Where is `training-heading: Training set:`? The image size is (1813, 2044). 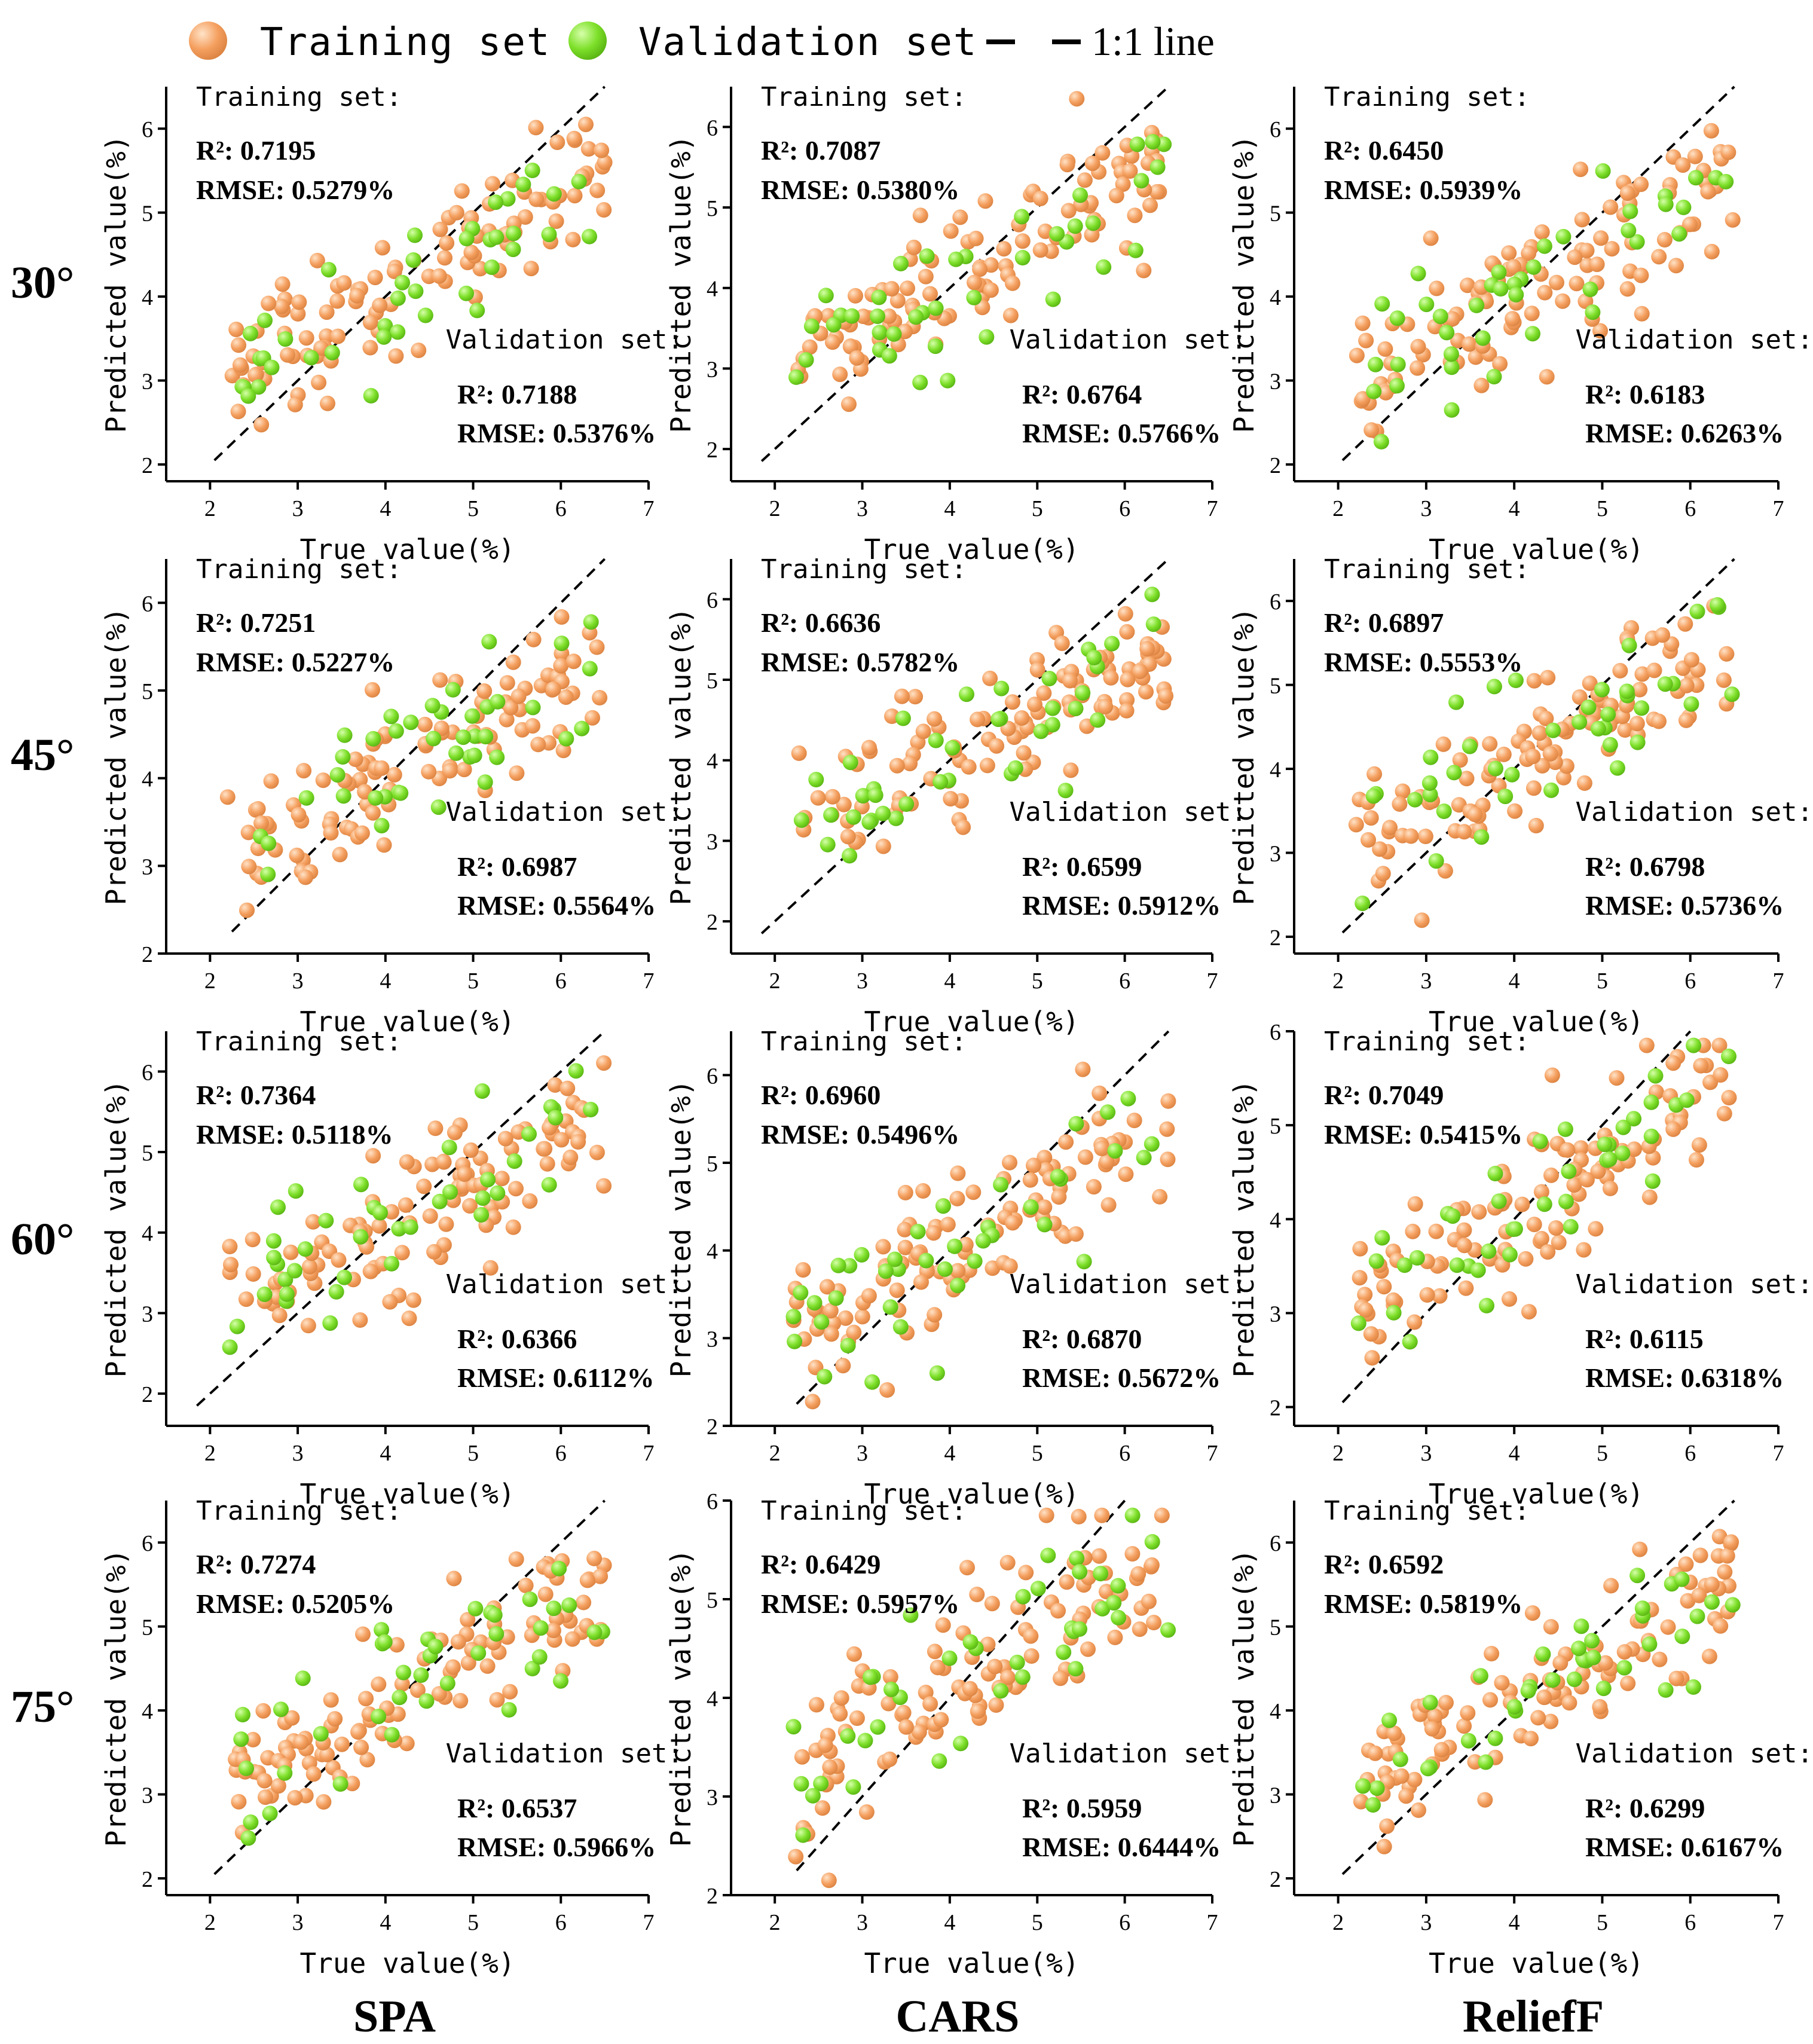 training-heading: Training set: is located at coordinates (864, 569).